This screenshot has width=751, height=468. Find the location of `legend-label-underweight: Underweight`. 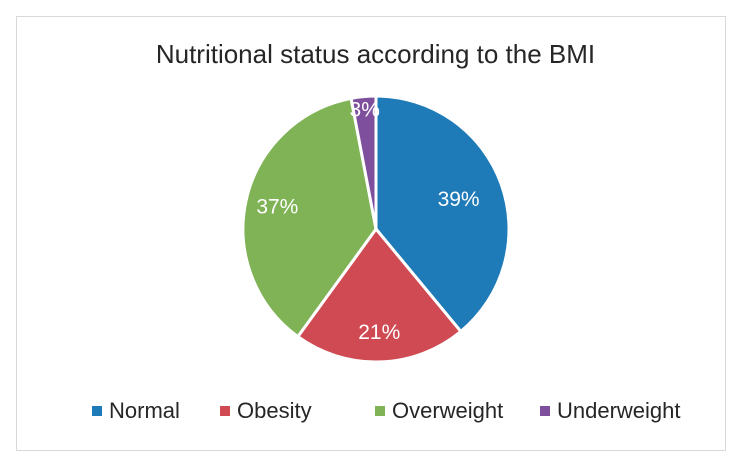

legend-label-underweight: Underweight is located at coordinates (619, 410).